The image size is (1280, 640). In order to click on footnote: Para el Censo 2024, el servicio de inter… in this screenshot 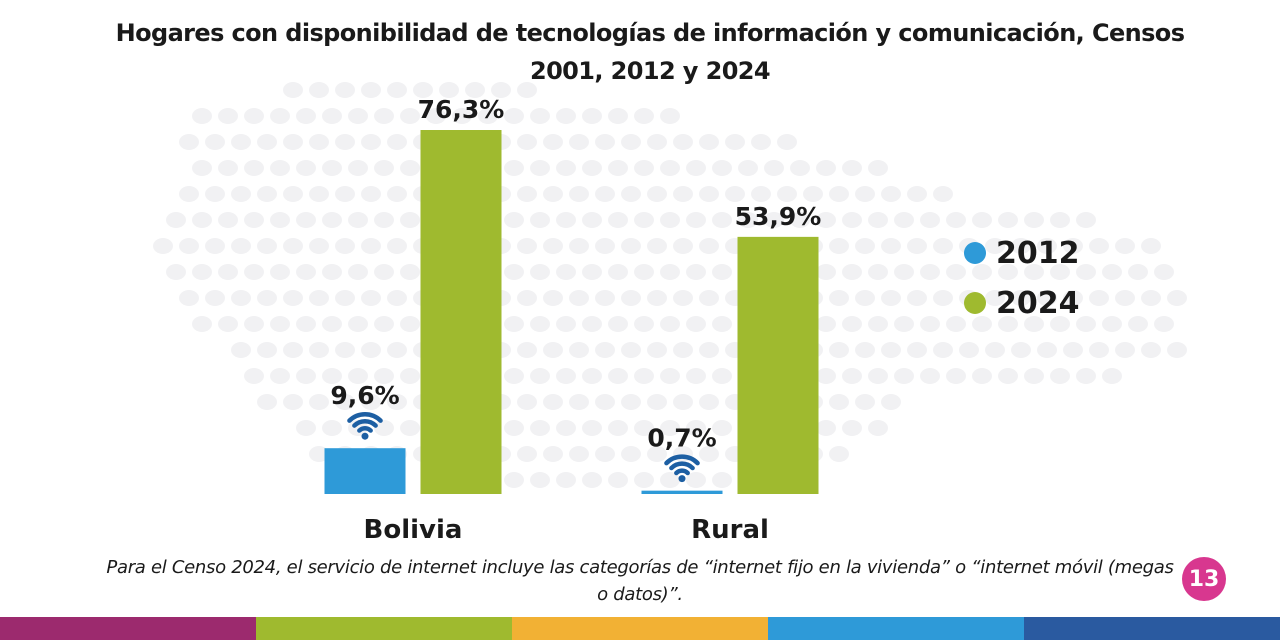, I will do `click(640, 581)`.